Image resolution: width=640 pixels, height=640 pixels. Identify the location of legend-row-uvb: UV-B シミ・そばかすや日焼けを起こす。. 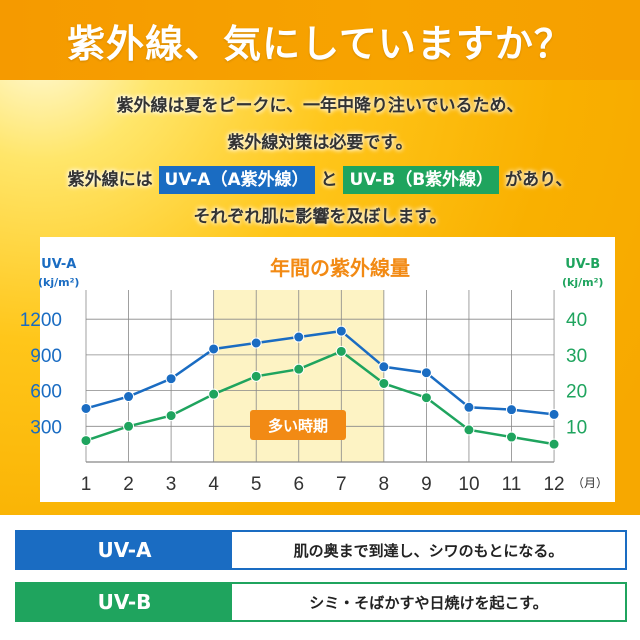
(321, 602).